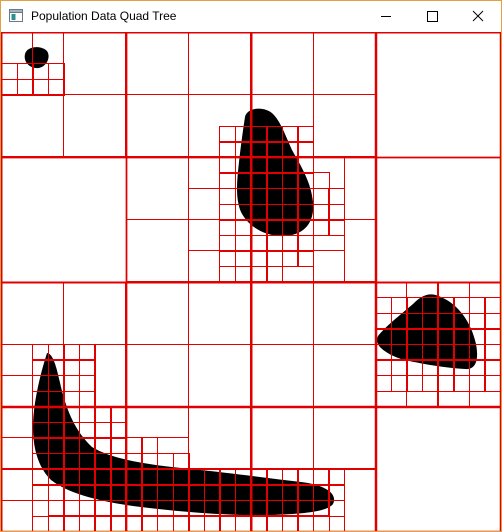 The height and width of the screenshot is (532, 502). I want to click on close-icon, so click(478, 16).